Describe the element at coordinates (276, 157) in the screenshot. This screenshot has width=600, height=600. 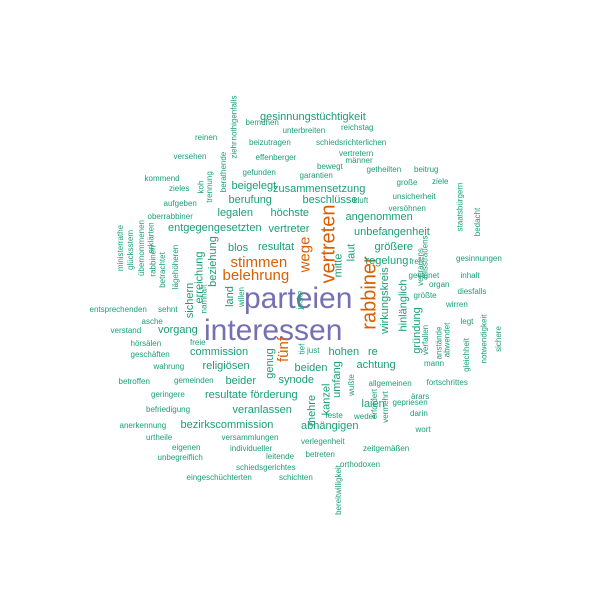
I see `cloud-word: effenberger` at that location.